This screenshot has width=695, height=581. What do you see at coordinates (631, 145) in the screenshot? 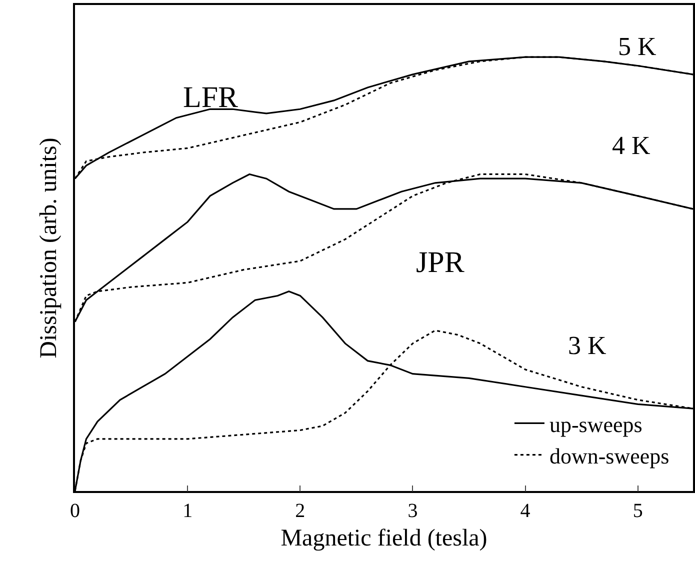
I see `annotation: 4 K` at bounding box center [631, 145].